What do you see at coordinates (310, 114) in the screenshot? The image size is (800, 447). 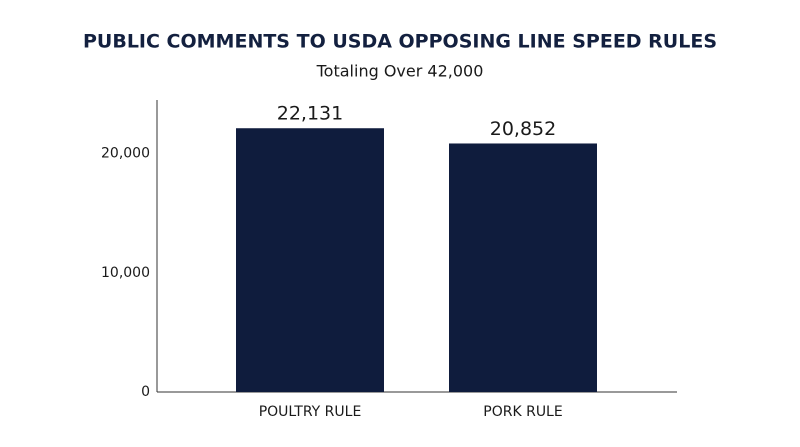 I see `value-label: 22,131` at bounding box center [310, 114].